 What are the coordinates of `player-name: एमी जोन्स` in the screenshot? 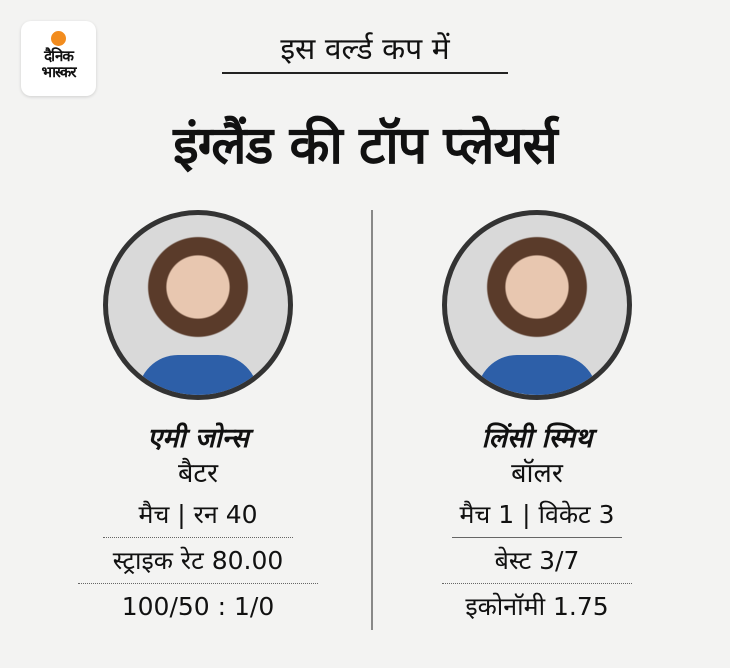 It's located at (198, 438).